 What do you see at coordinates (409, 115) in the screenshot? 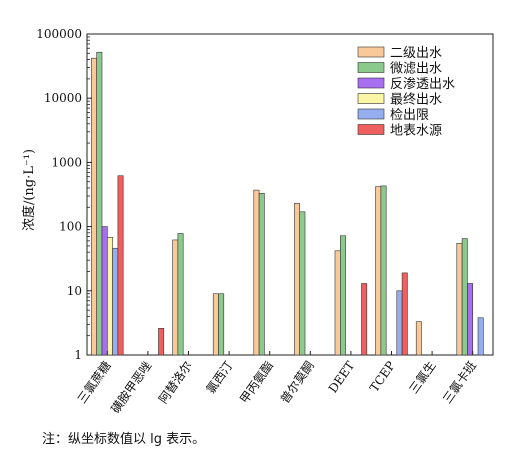
I see `legend-label: 检出限` at bounding box center [409, 115].